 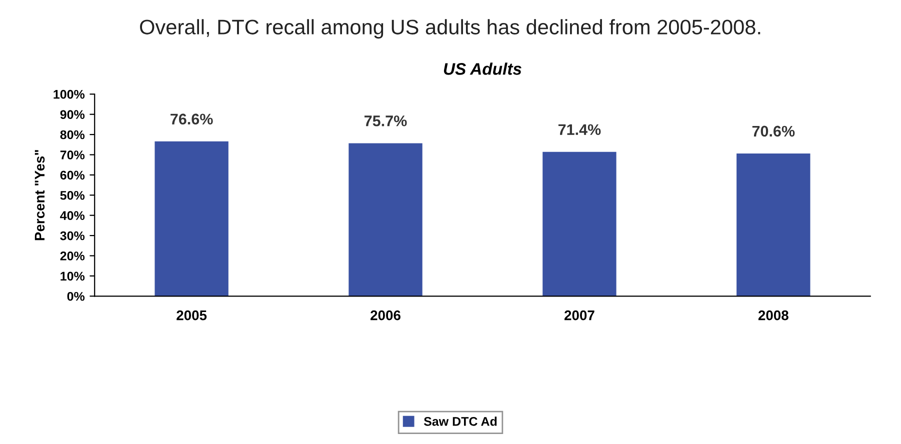 I want to click on y-tick-label: 80%, so click(x=72, y=135).